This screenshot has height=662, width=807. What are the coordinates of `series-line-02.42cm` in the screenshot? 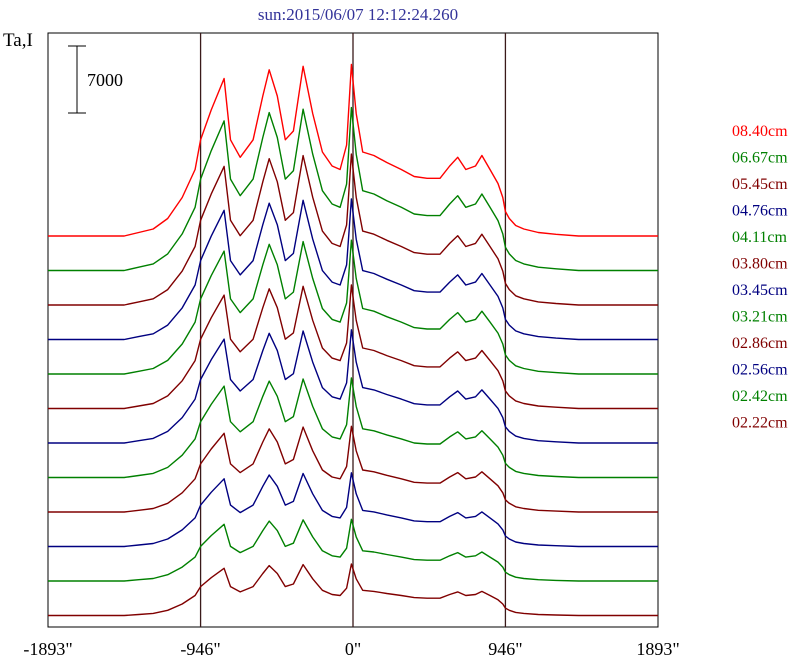 It's located at (353, 550).